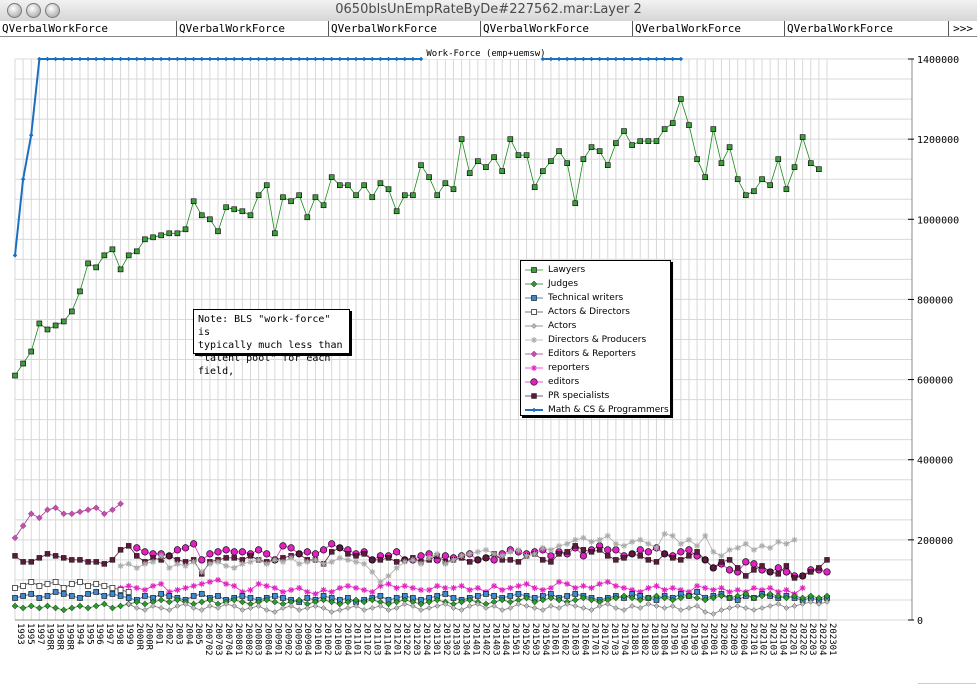 This screenshot has width=977, height=699. Describe the element at coordinates (14, 10) in the screenshot. I see `close-button` at that location.